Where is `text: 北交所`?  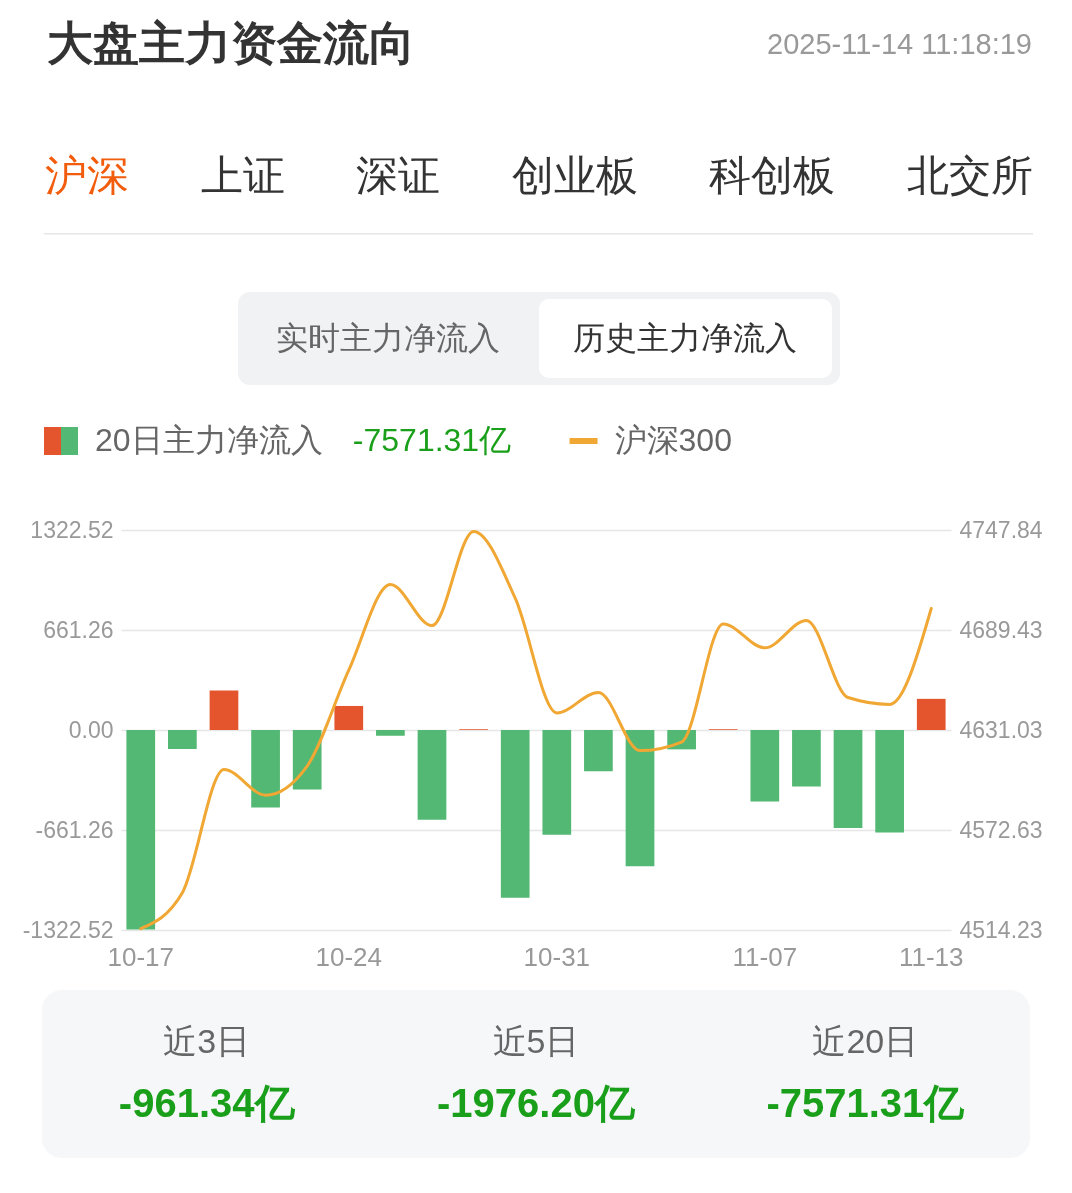
text: 北交所 is located at coordinates (970, 175).